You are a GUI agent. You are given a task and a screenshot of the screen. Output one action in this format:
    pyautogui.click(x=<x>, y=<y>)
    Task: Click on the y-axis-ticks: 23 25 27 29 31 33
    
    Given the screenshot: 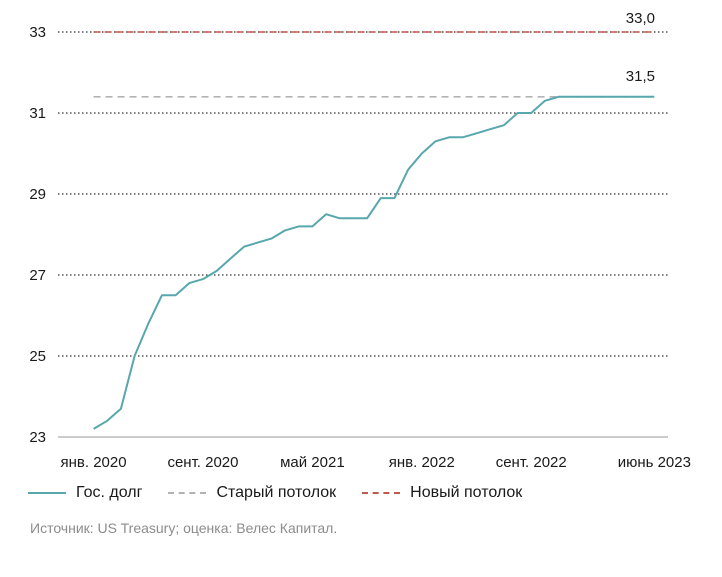 What is the action you would take?
    pyautogui.click(x=37, y=235)
    